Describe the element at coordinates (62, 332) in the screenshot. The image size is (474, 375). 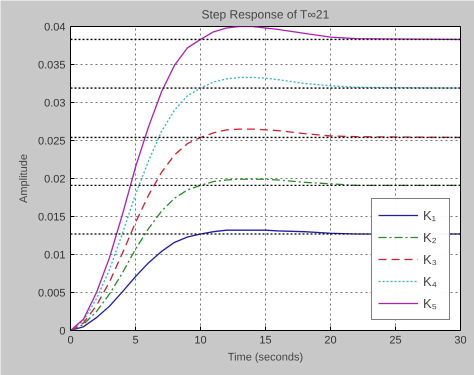
I see `y-tick-label: 0` at that location.